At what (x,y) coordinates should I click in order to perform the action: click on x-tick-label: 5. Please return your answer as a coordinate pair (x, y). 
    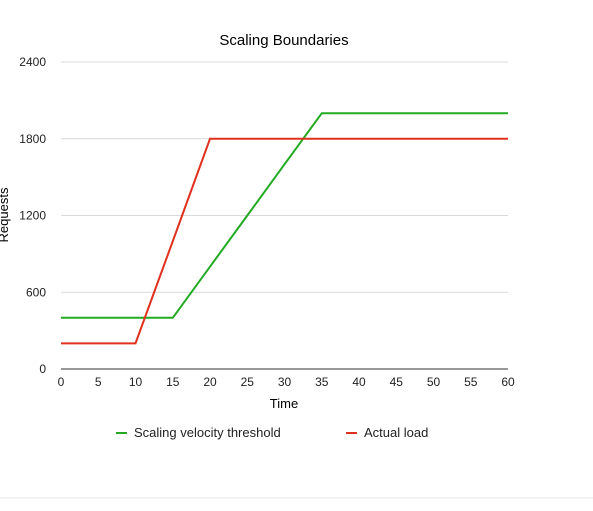
    Looking at the image, I should click on (98, 382).